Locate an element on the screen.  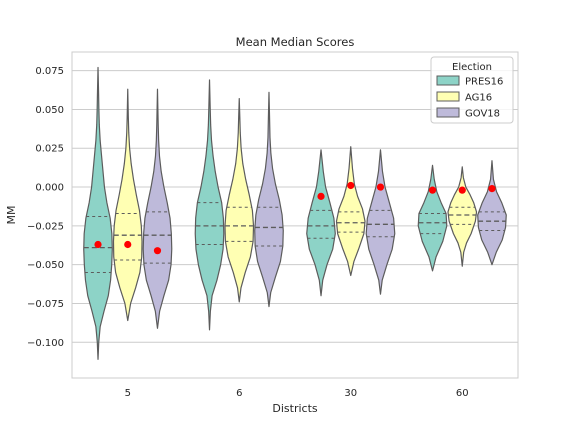
legend-title: Election is located at coordinates (472, 67).